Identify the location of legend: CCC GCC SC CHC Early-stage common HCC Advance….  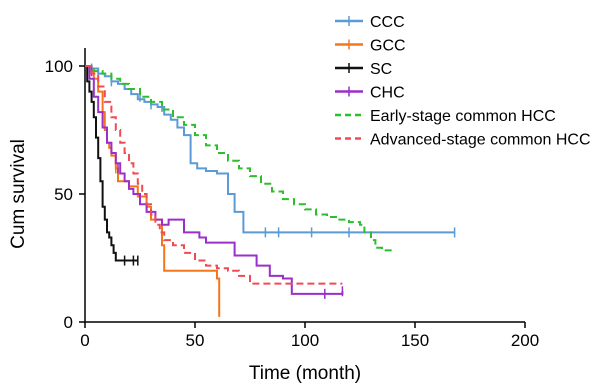
(463, 81).